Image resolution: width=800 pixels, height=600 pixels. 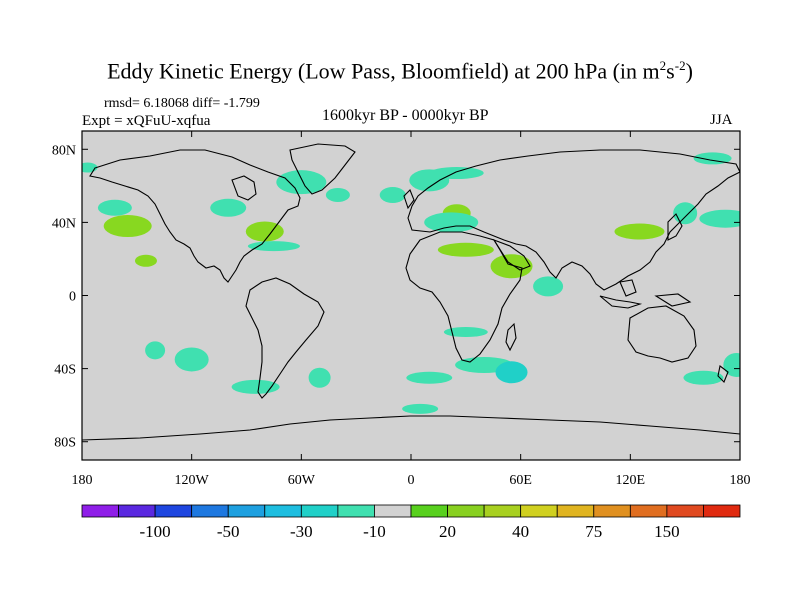 What do you see at coordinates (723, 374) in the screenshot?
I see `coast-new-zealand` at bounding box center [723, 374].